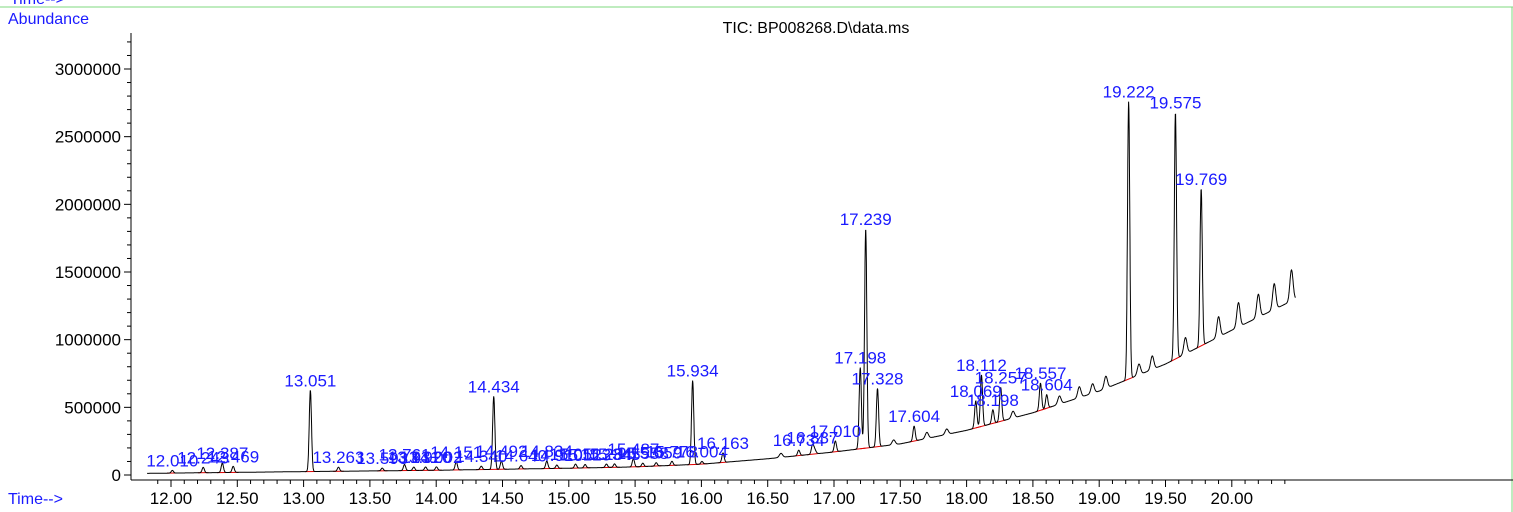 This screenshot has height=512, width=1513. I want to click on peak-label: 12.469, so click(233, 456).